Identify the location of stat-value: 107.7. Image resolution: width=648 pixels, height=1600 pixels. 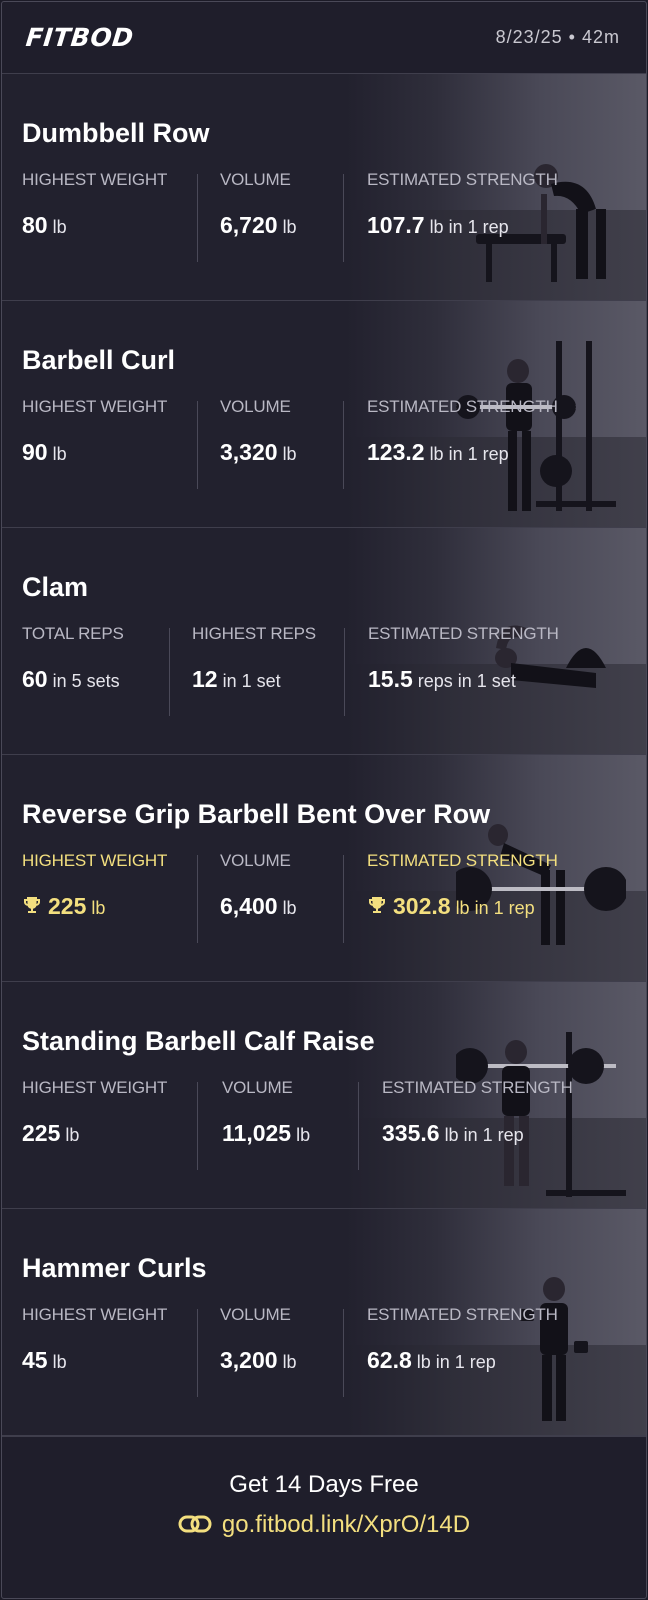
(396, 225).